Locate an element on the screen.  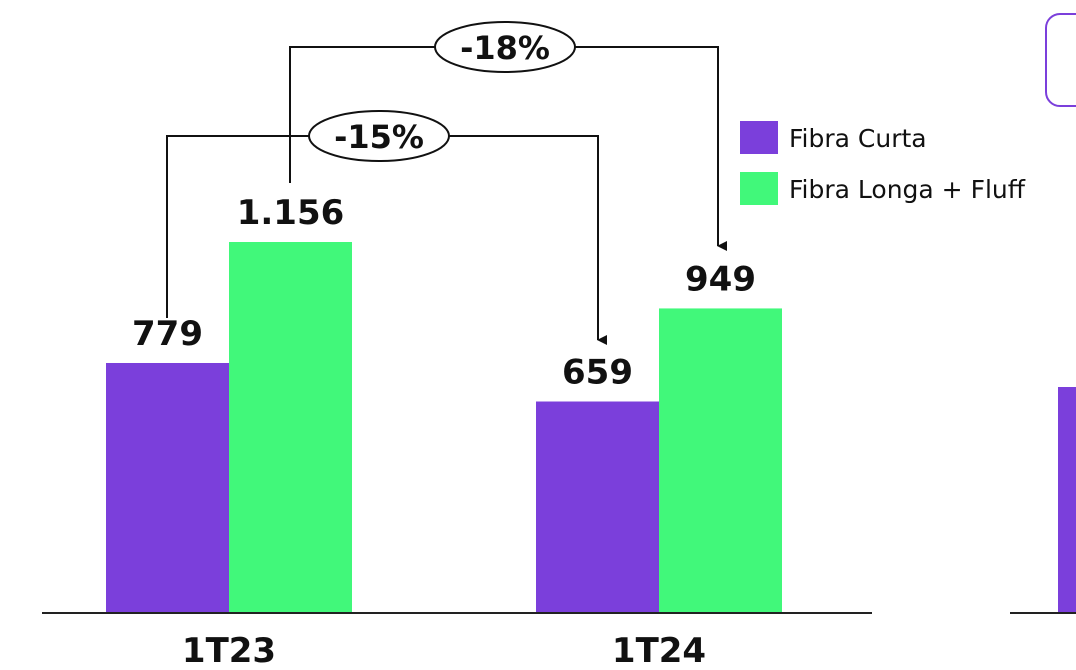
data-label: 659 is located at coordinates (597, 373).